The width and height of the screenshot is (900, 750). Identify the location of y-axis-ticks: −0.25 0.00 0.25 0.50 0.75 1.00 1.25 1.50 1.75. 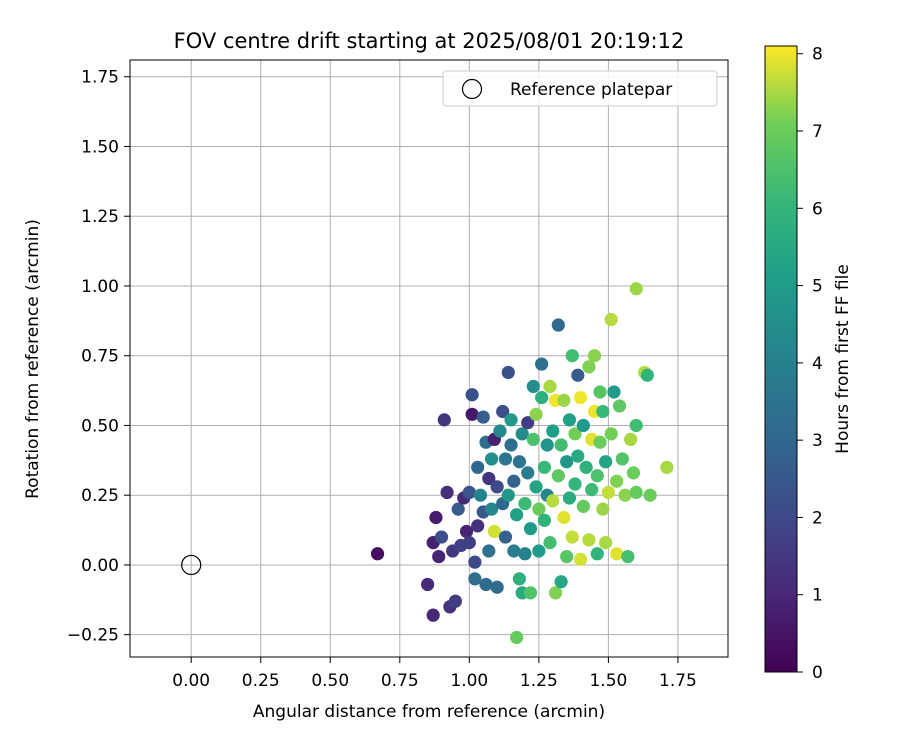
(98, 357).